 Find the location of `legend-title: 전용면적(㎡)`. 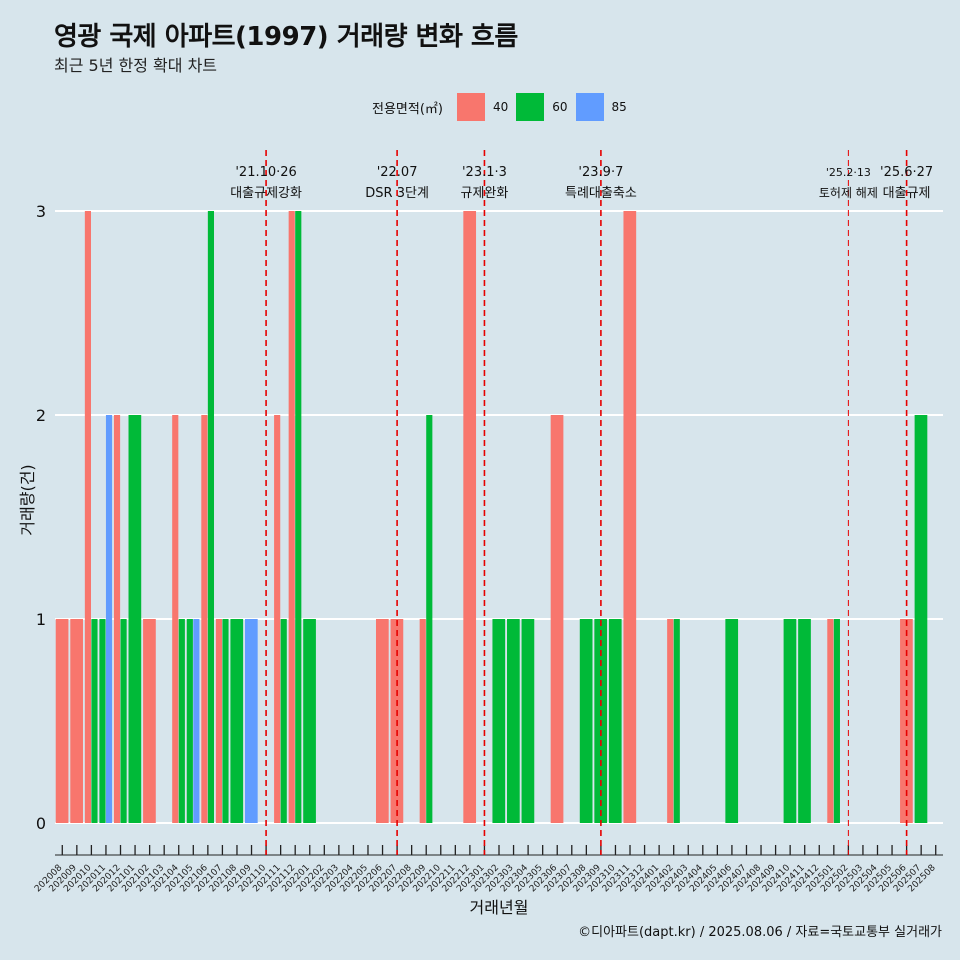

legend-title: 전용면적(㎡) is located at coordinates (407, 109).